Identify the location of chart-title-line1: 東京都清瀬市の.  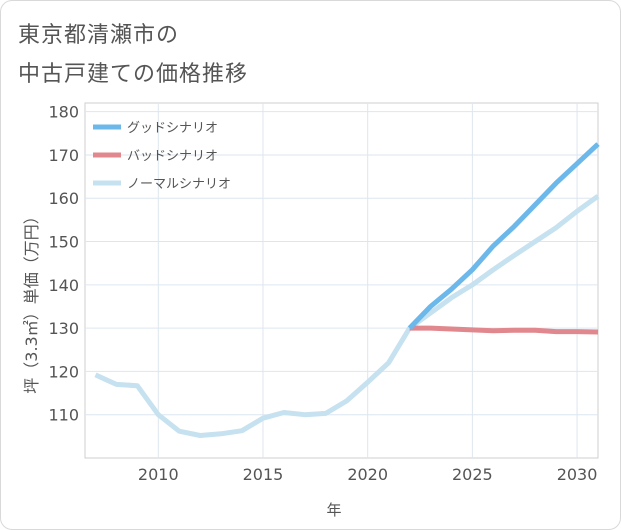
(99, 35).